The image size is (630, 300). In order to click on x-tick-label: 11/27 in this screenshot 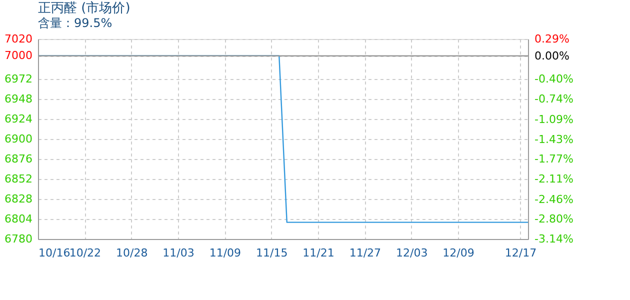, I will do `click(365, 253)`.